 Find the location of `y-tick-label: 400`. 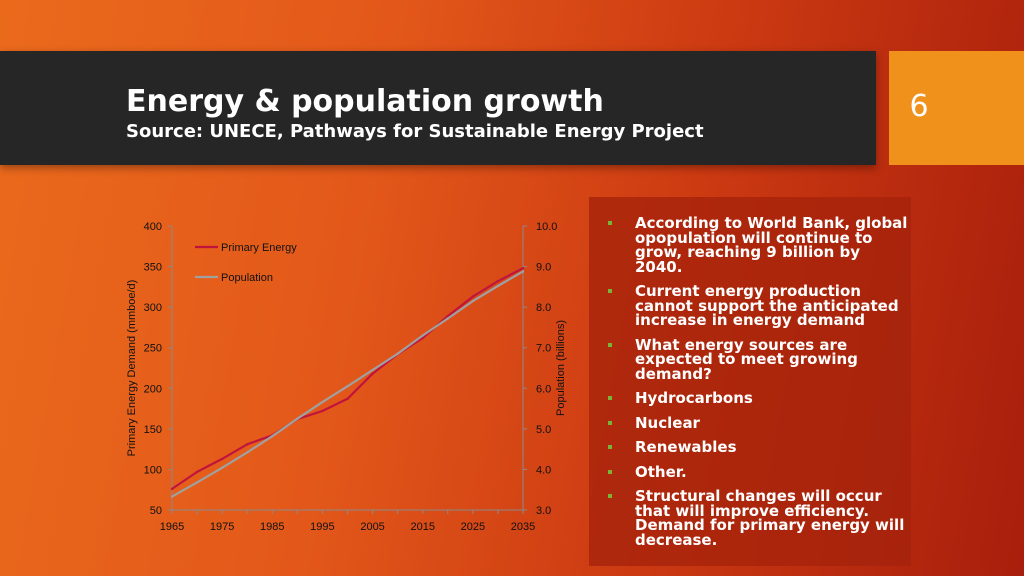

y-tick-label: 400 is located at coordinates (153, 227).